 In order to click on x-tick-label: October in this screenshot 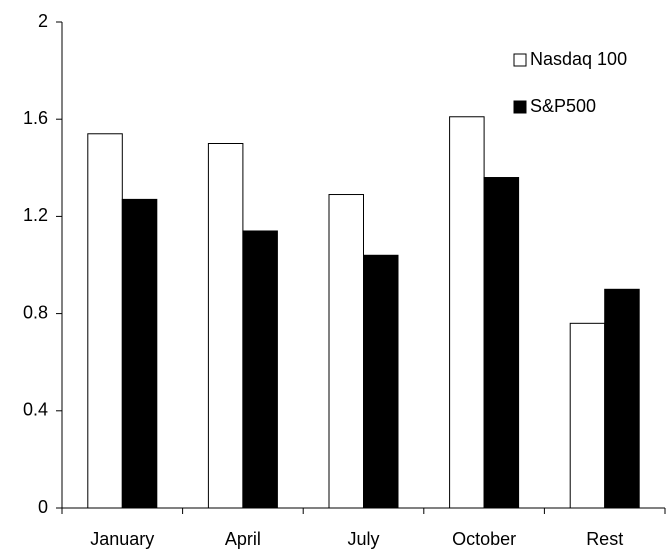, I will do `click(484, 539)`.